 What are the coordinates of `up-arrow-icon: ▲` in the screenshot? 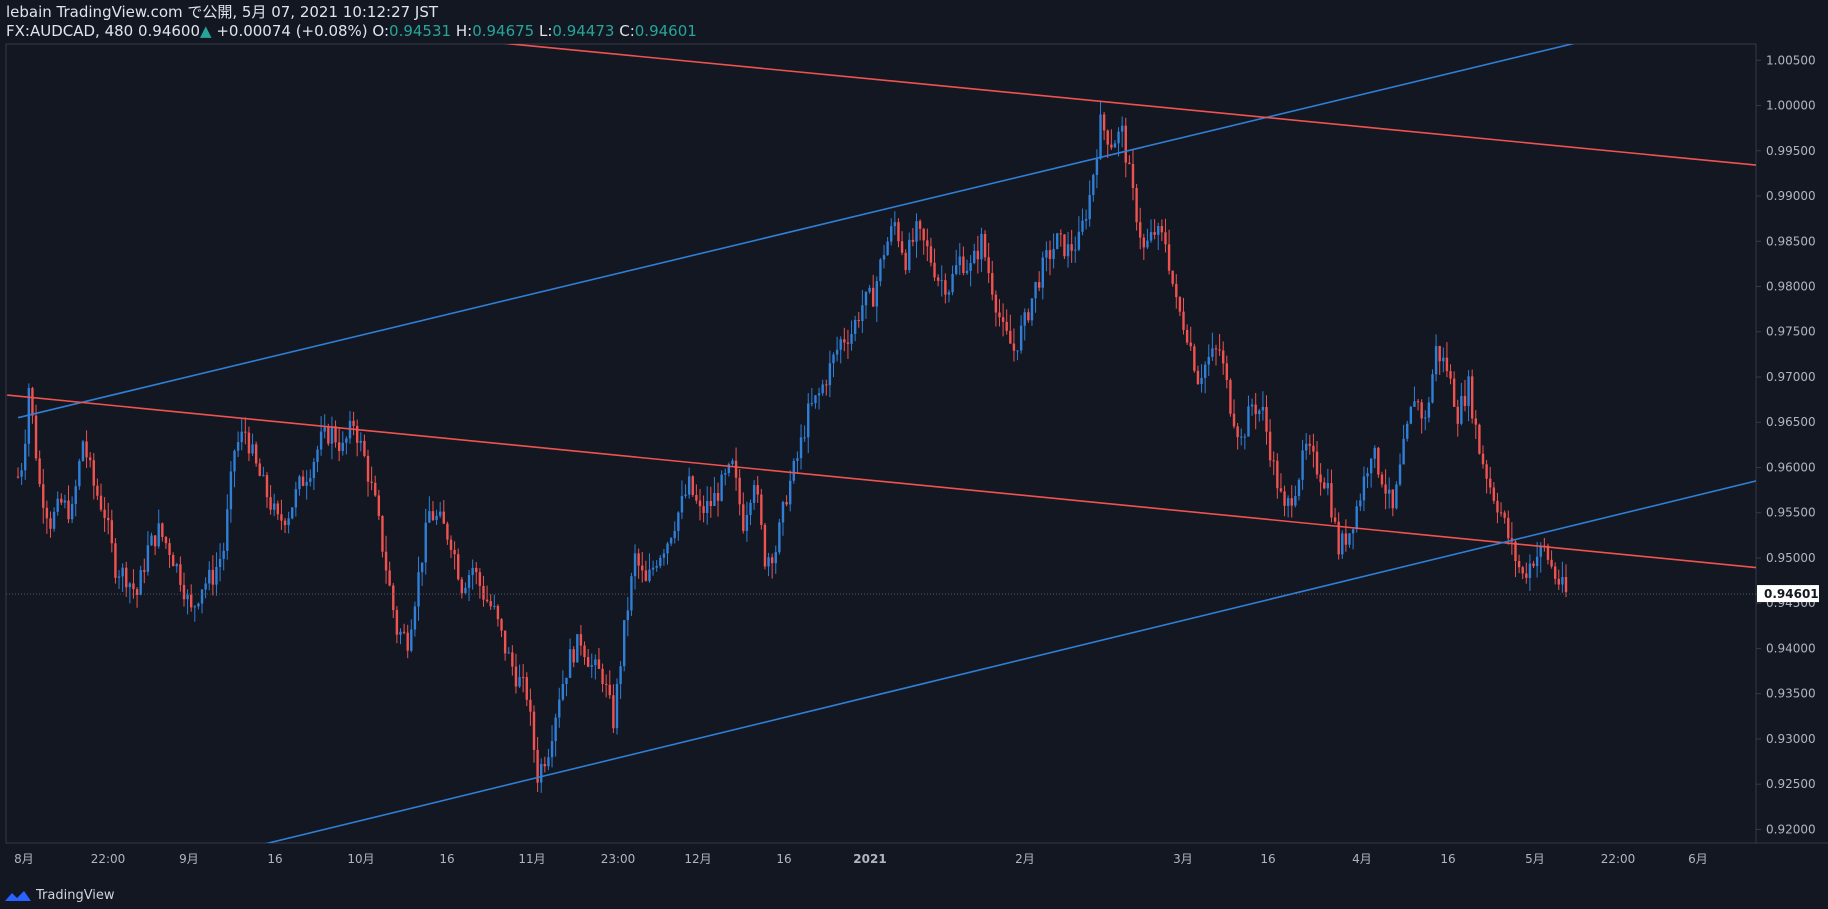 It's located at (206, 31).